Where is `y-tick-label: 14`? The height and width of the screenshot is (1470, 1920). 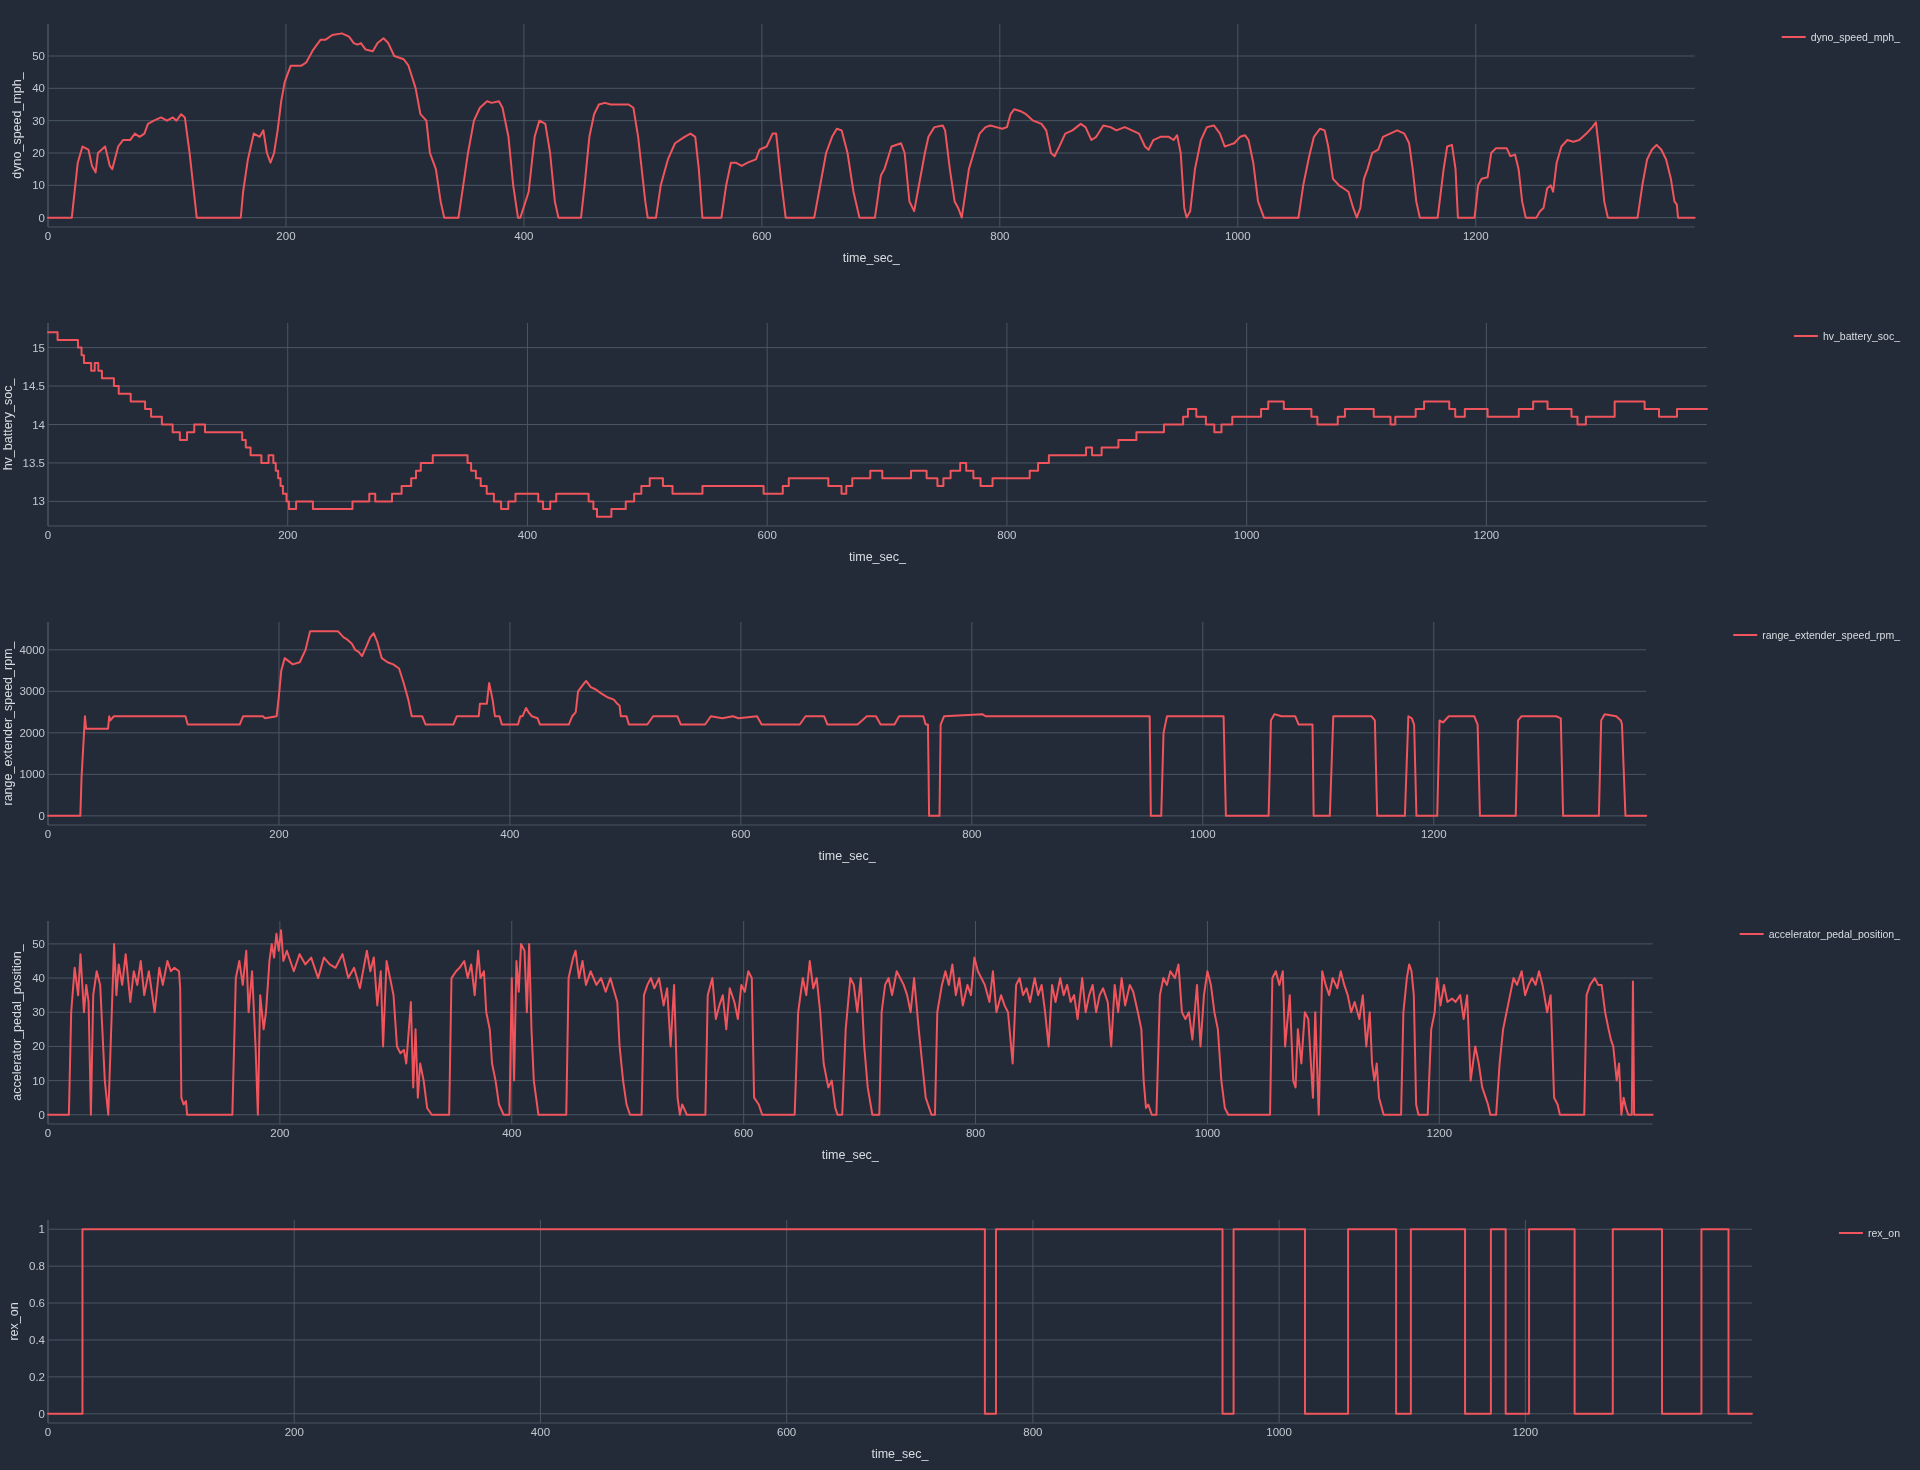 y-tick-label: 14 is located at coordinates (39, 424).